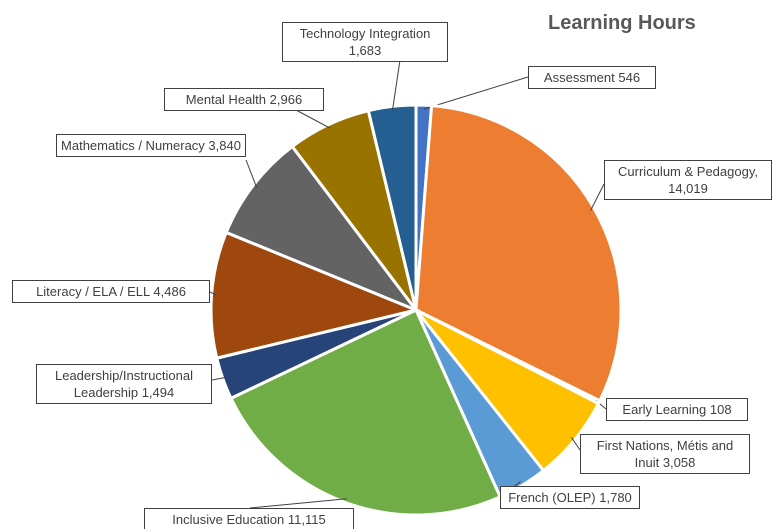 This screenshot has width=772, height=529. What do you see at coordinates (93, 291) in the screenshot?
I see `label-category: Literacy / ELA / ELL` at bounding box center [93, 291].